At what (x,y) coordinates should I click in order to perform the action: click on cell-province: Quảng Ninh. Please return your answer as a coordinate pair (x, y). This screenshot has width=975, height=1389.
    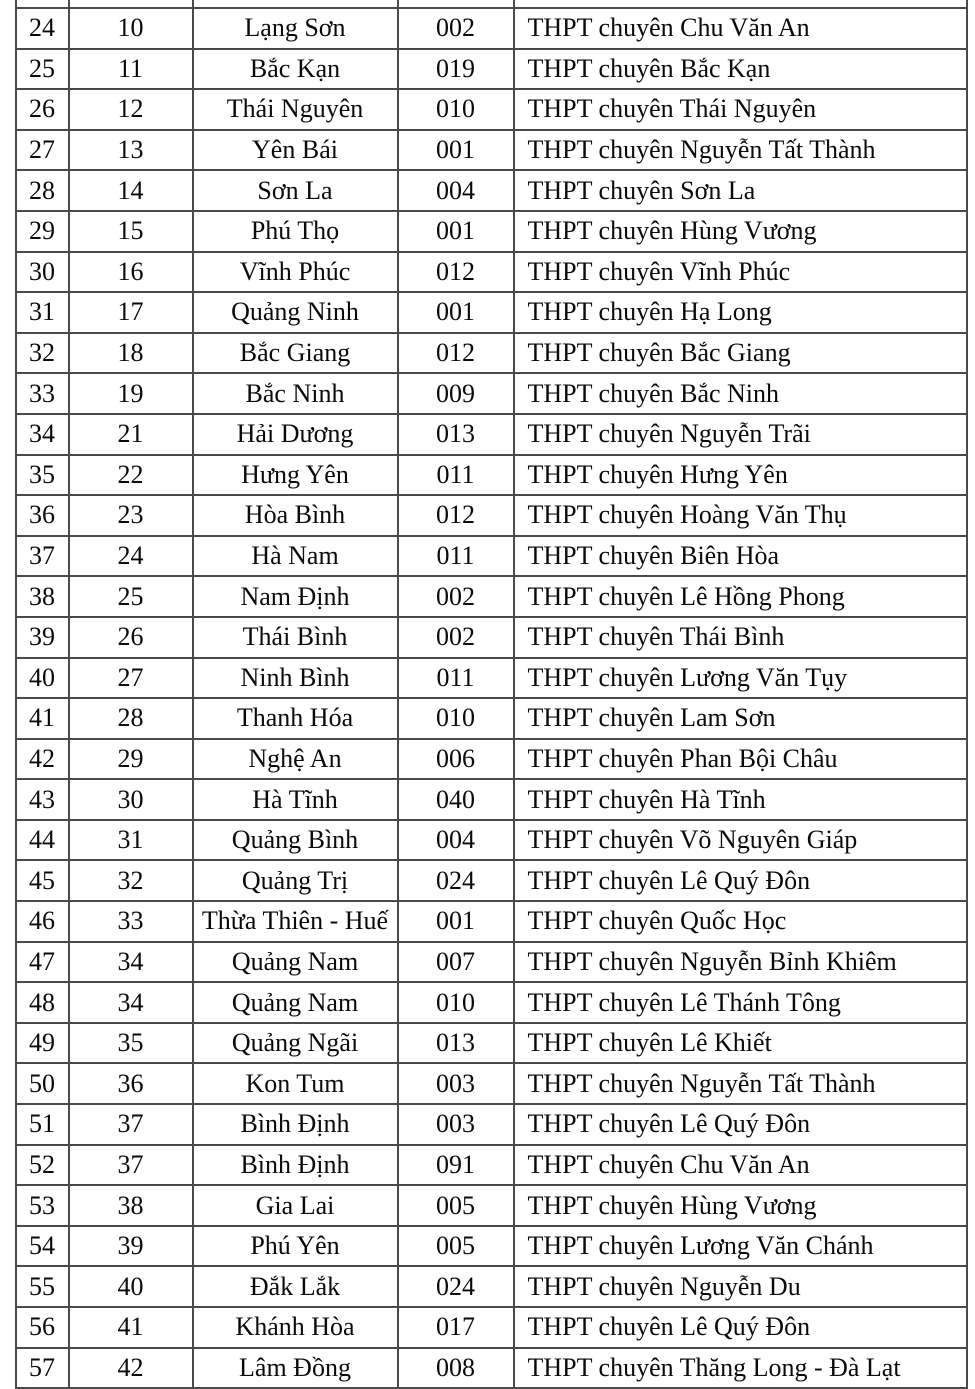
    Looking at the image, I should click on (295, 312).